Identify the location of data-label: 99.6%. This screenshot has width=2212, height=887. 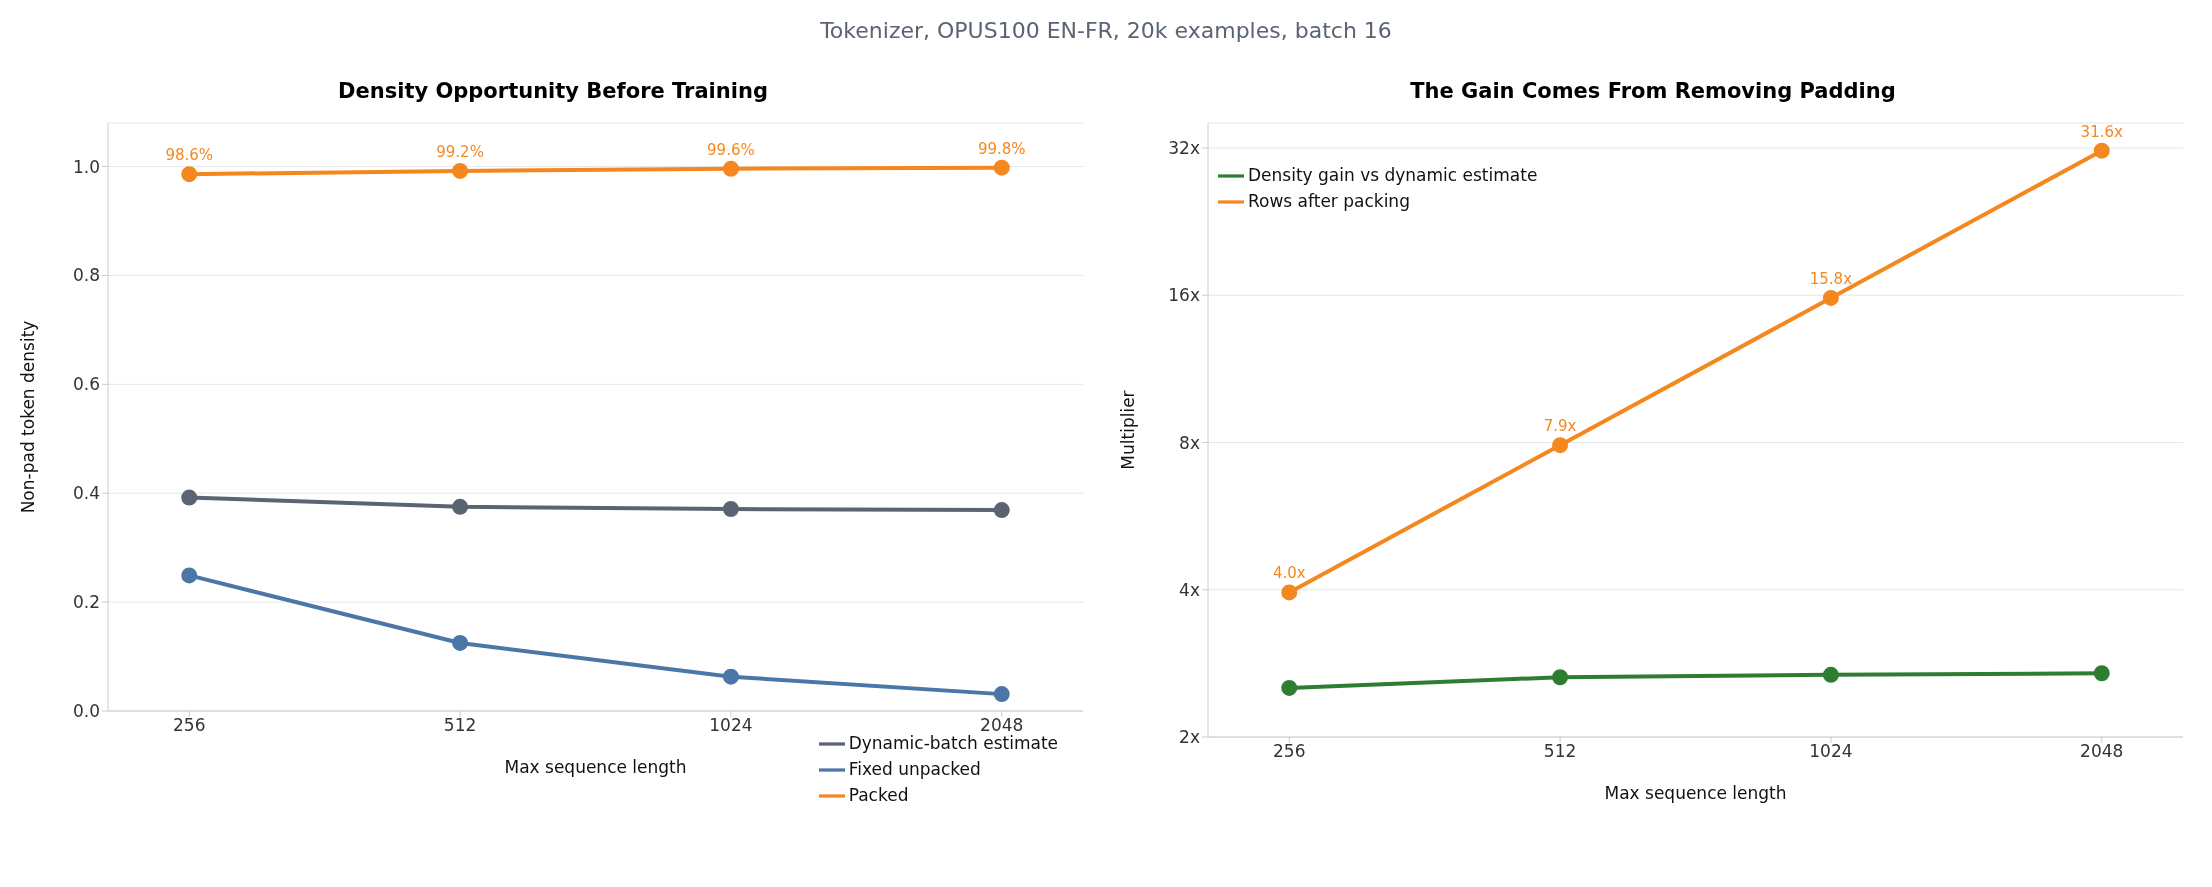
(731, 149).